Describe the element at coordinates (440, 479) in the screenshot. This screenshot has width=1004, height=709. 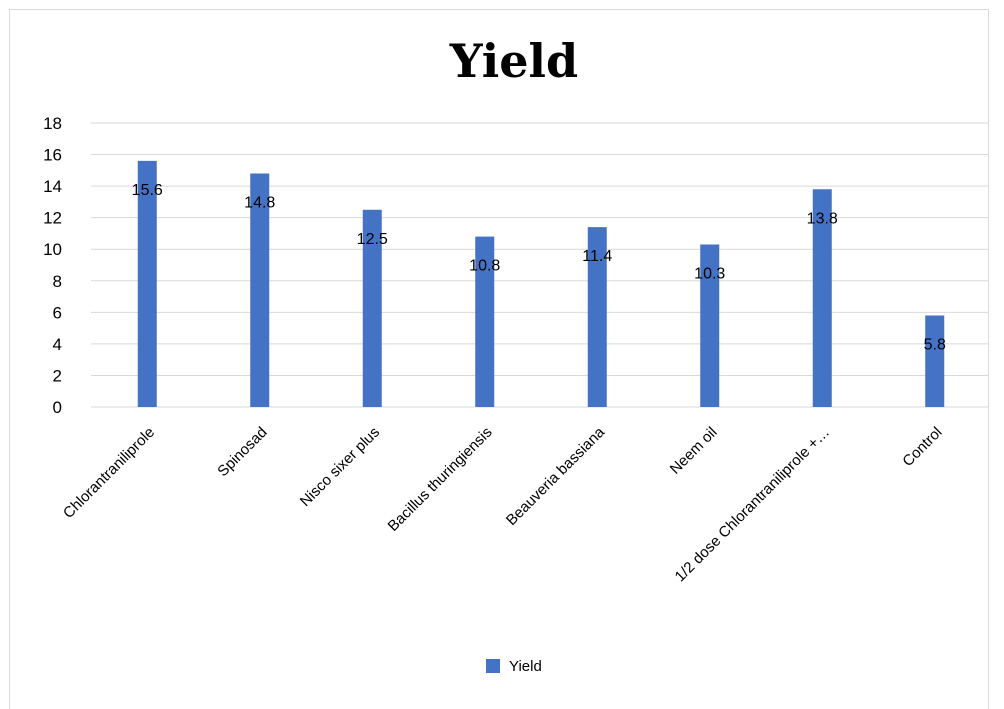
I see `x-tick-label: Bacillus thuringiensis` at that location.